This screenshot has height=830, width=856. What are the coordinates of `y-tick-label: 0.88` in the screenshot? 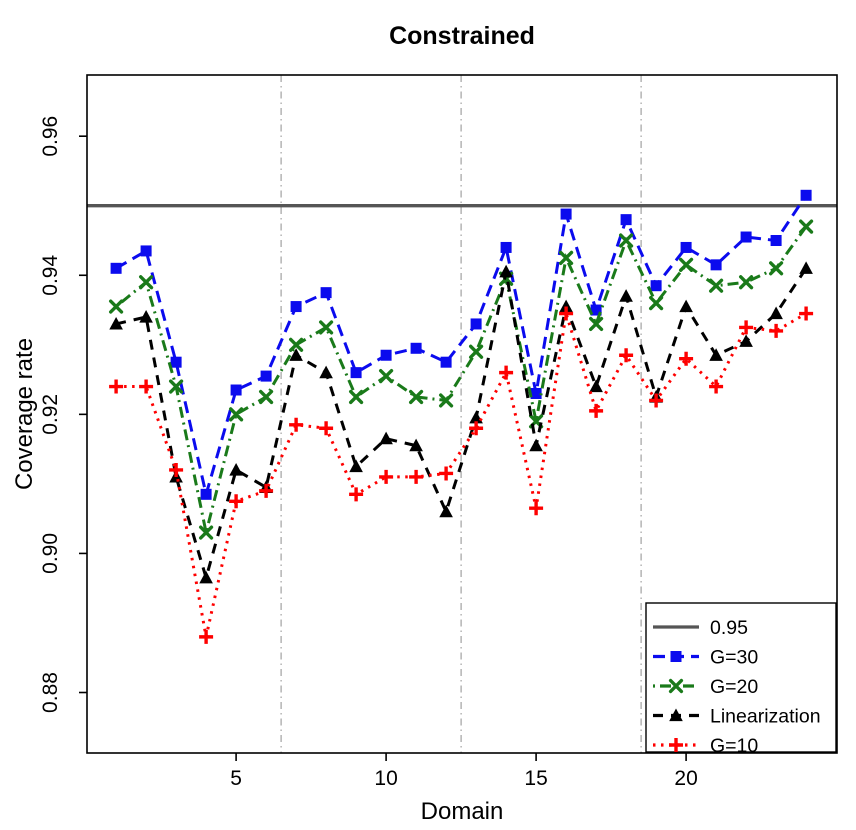 It's located at (50, 692).